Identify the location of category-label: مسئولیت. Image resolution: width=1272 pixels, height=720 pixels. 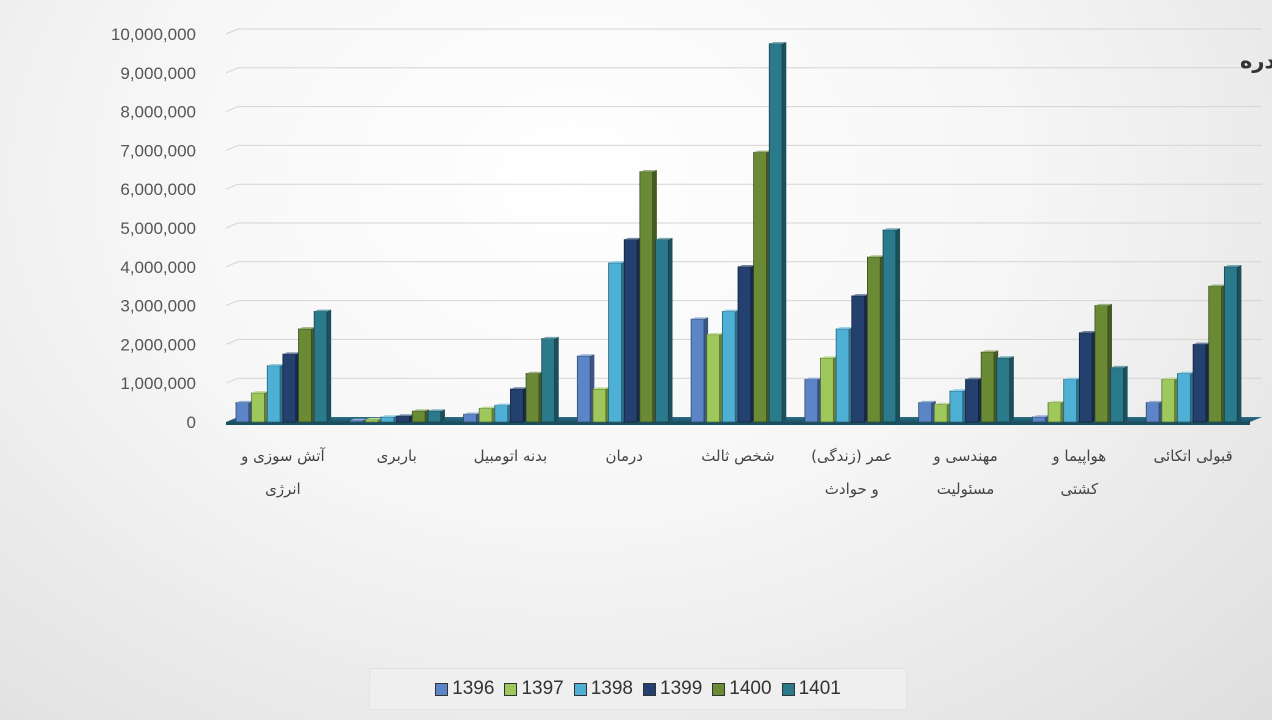
(966, 489).